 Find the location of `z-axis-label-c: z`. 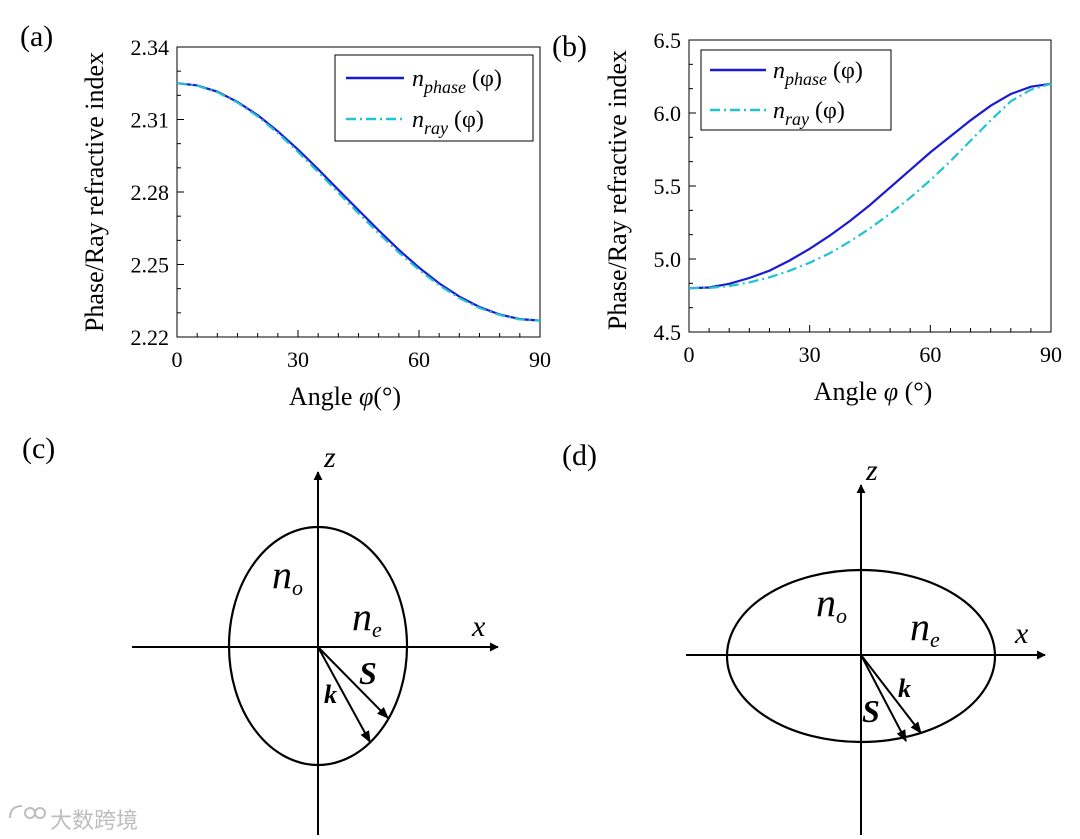

z-axis-label-c: z is located at coordinates (329, 457).